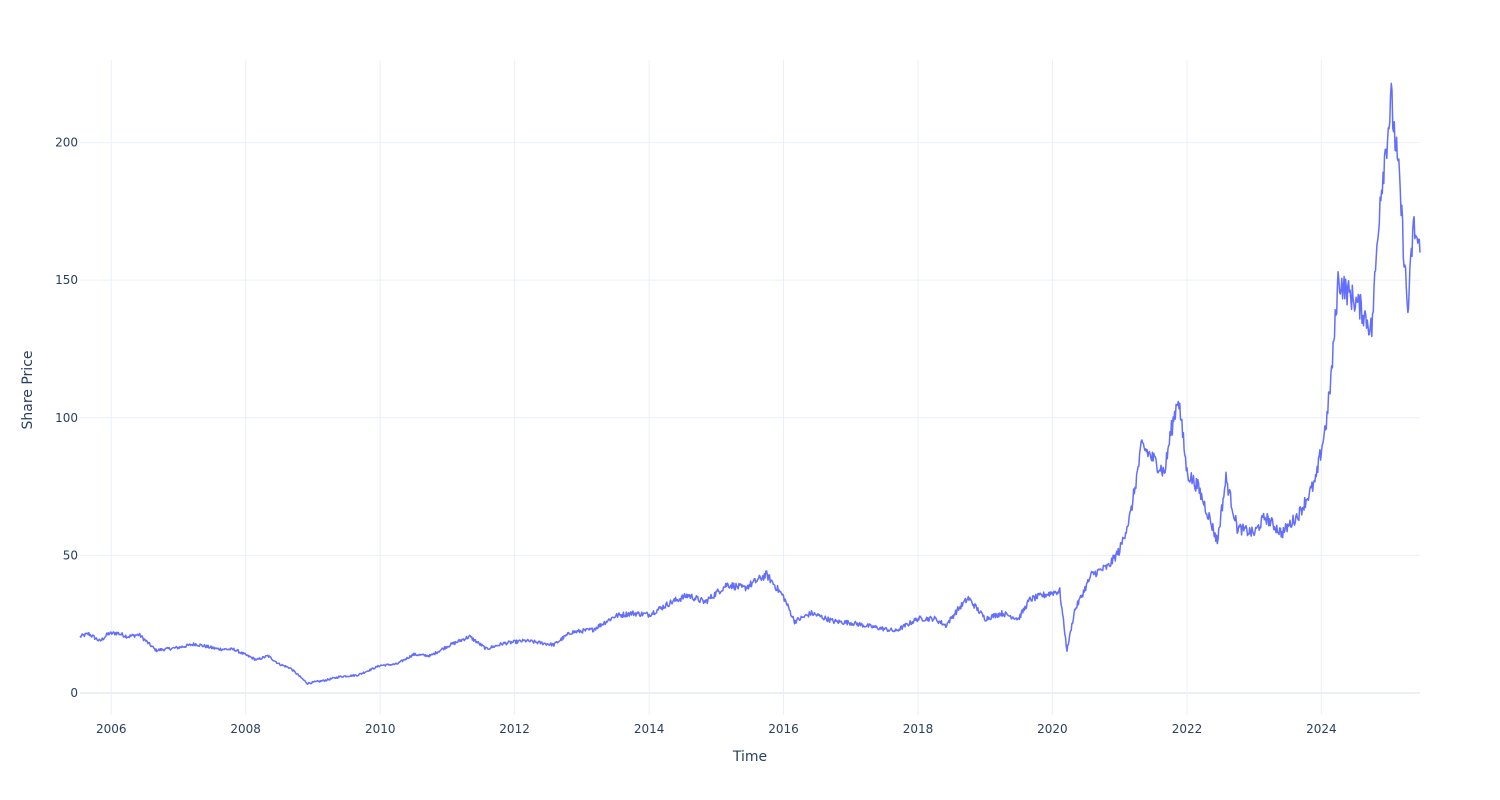 The height and width of the screenshot is (800, 1500). Describe the element at coordinates (749, 757) in the screenshot. I see `x-axis-title: Time` at that location.